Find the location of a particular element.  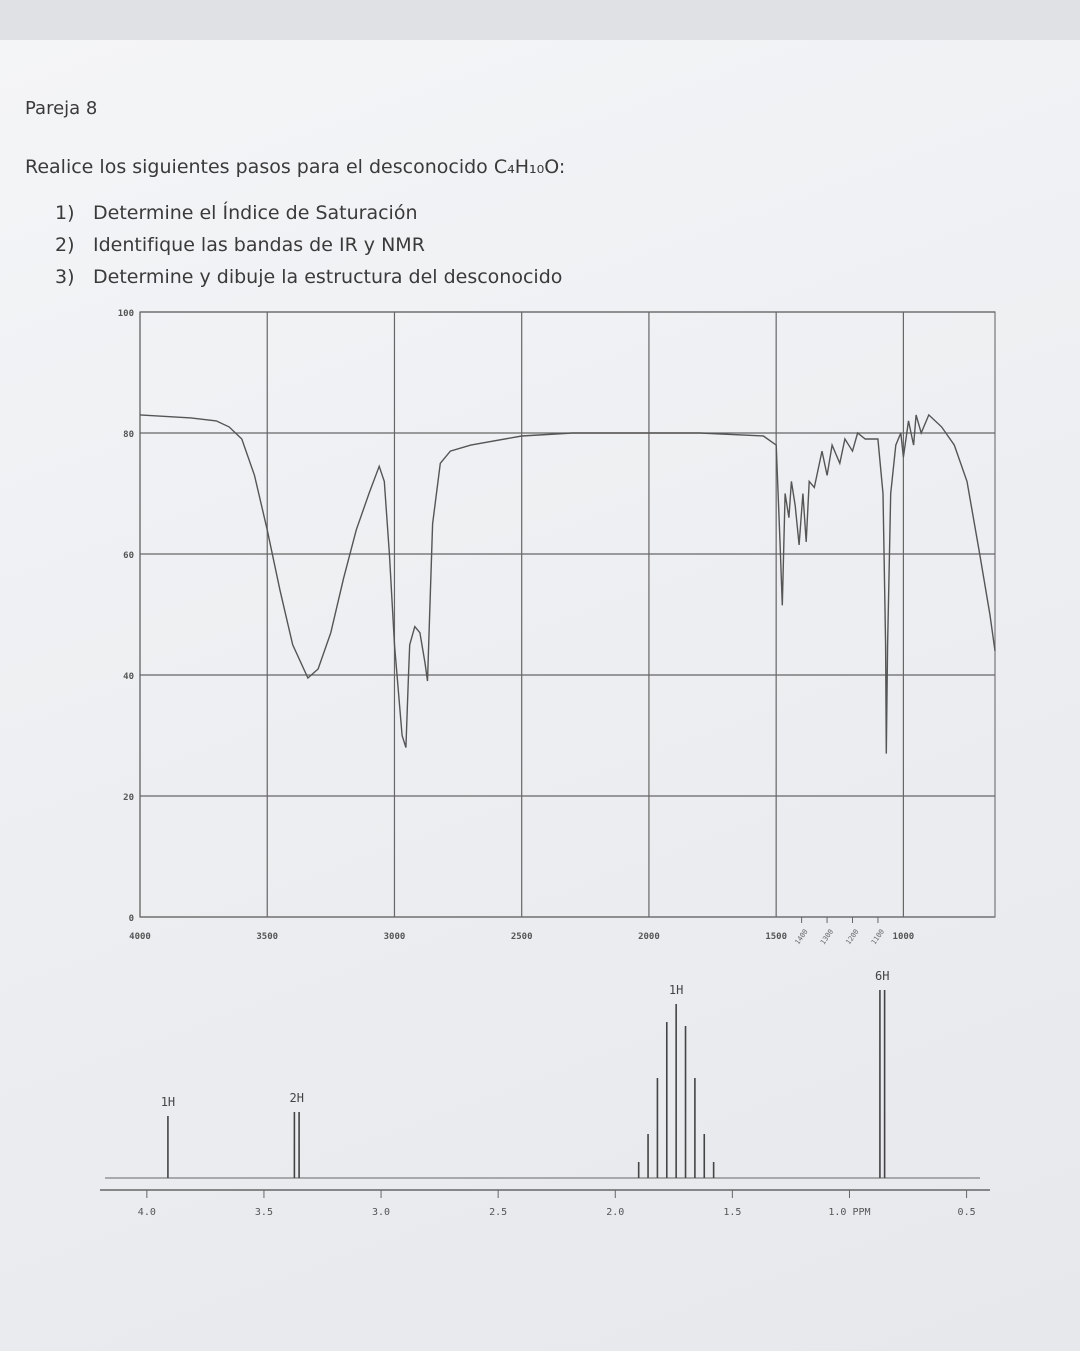

x-tick-label: 1200 is located at coordinates (852, 937).